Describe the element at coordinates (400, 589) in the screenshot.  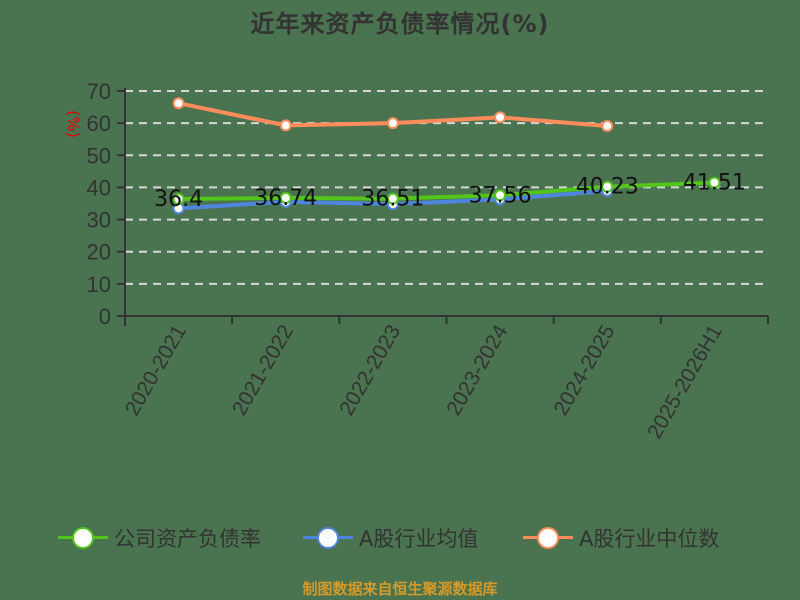
I see `data-source-note: 制图数据来自恒生聚源数据库` at that location.